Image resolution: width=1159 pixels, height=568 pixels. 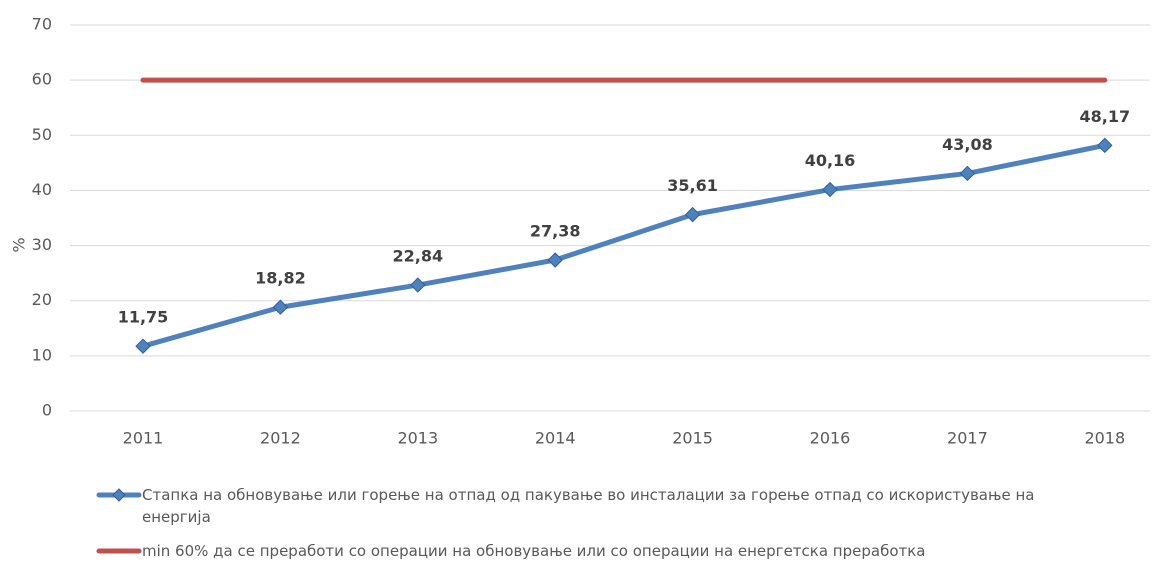 What do you see at coordinates (830, 438) in the screenshot?
I see `x-tick-label: 2016` at bounding box center [830, 438].